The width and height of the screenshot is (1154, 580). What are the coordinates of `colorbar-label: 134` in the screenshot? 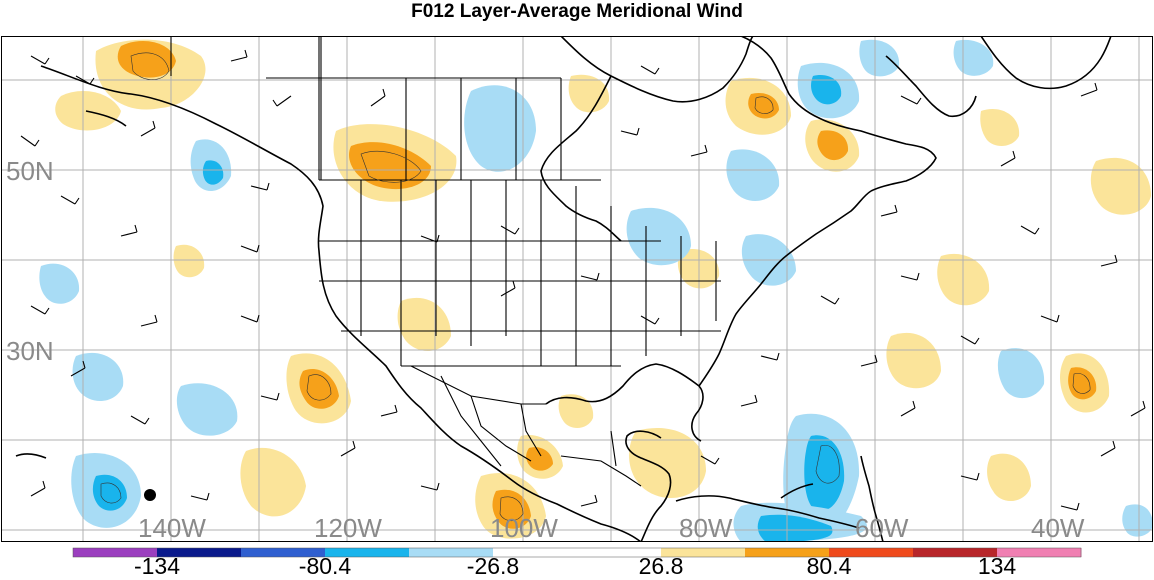 It's located at (997, 566).